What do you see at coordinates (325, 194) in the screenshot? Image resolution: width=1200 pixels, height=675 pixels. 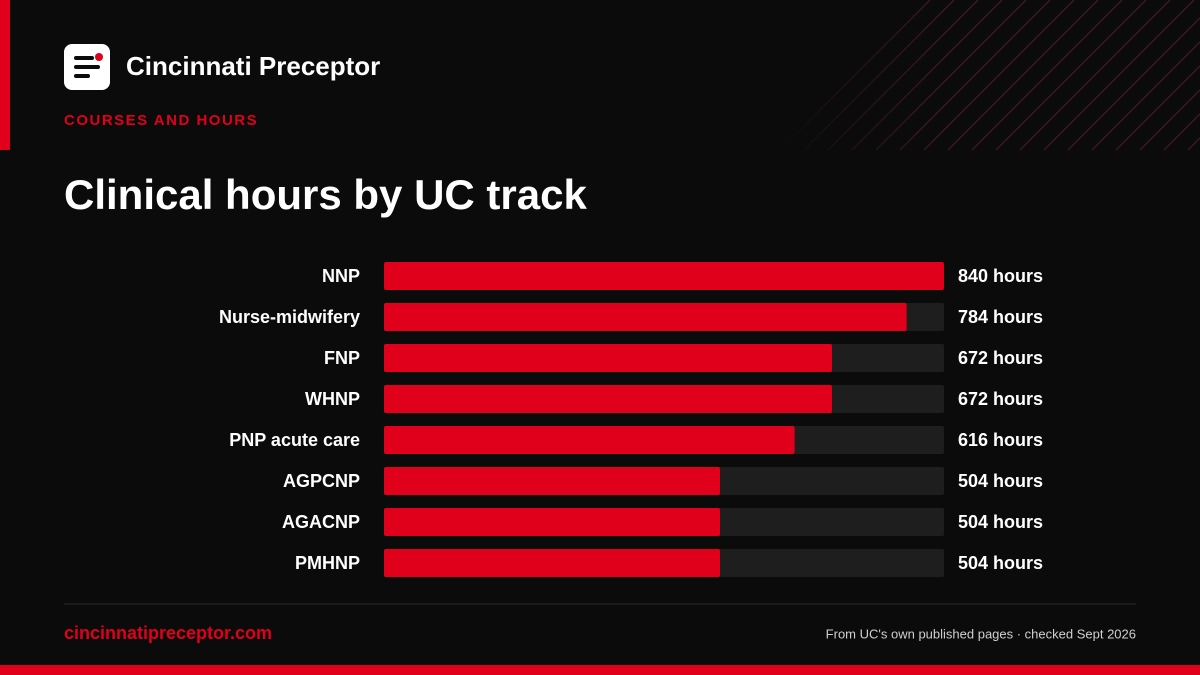 I see `chart-title: Clinical hours by UC track` at bounding box center [325, 194].